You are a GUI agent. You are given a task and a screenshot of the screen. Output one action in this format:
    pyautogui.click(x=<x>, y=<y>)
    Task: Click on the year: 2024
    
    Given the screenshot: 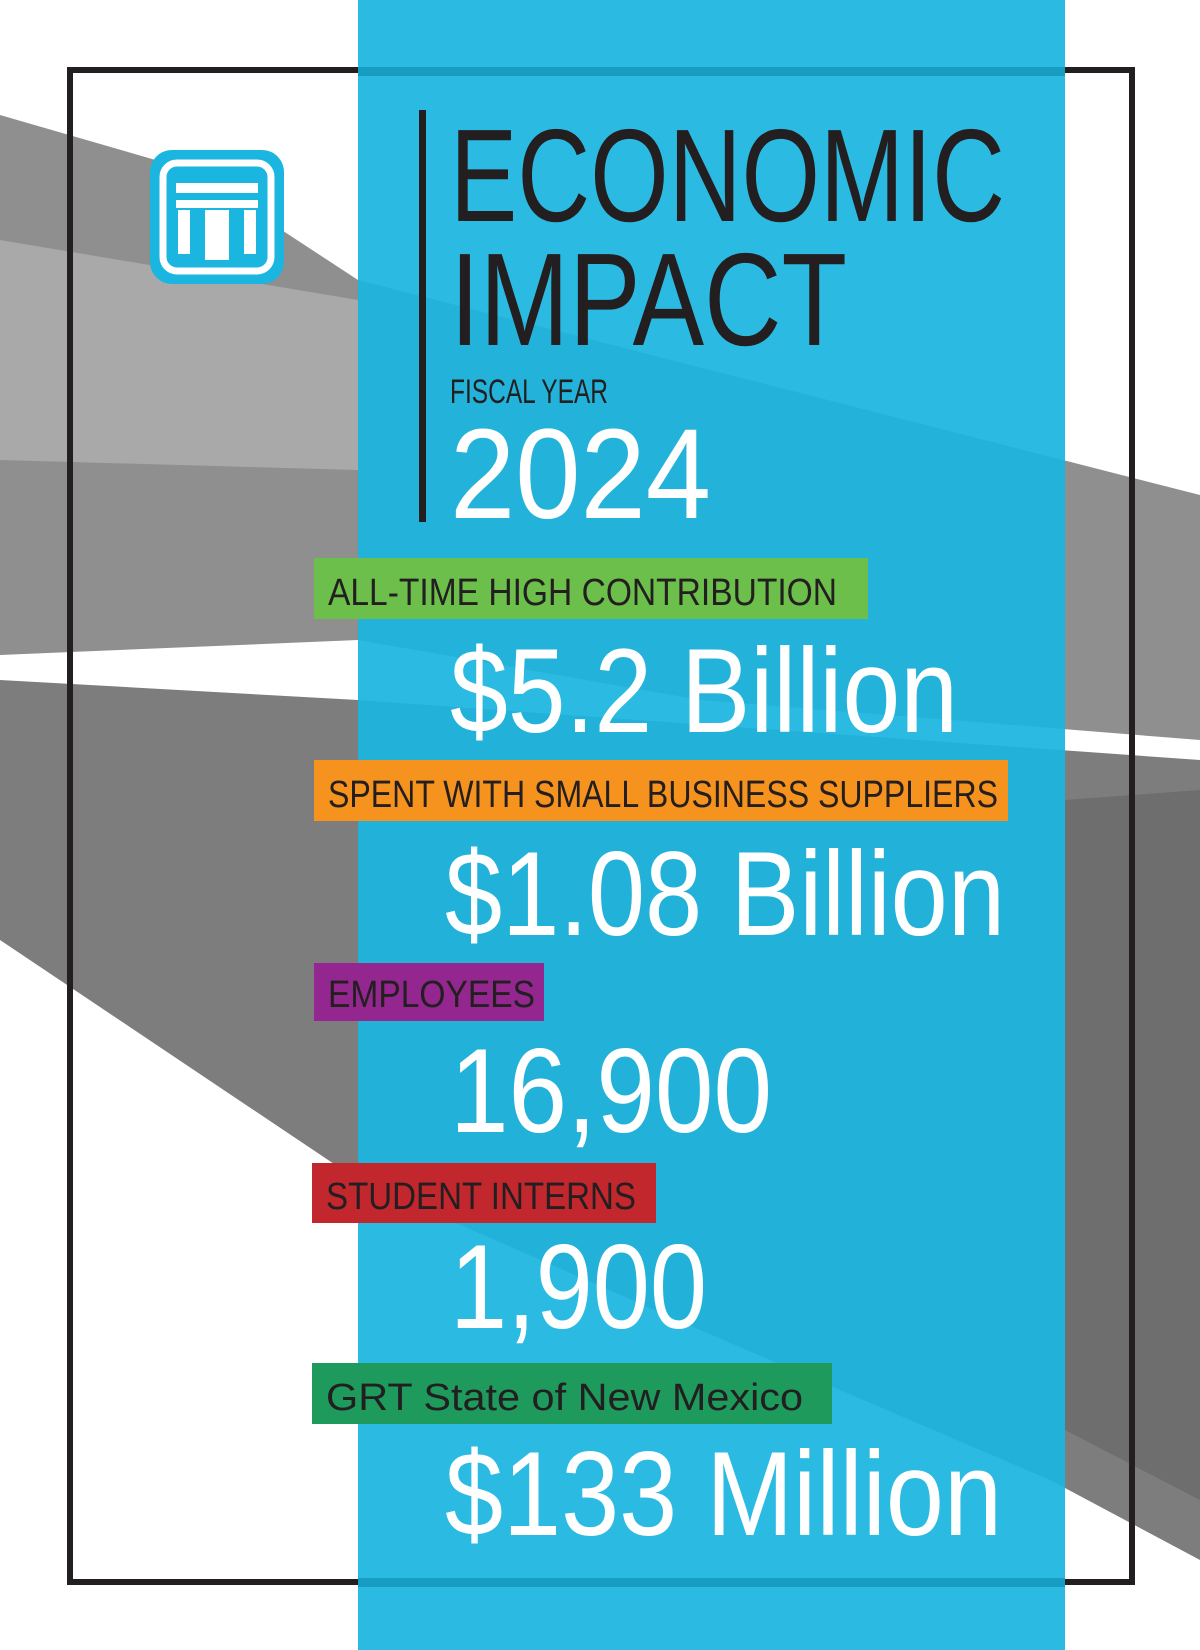 What is the action you would take?
    pyautogui.click(x=580, y=474)
    